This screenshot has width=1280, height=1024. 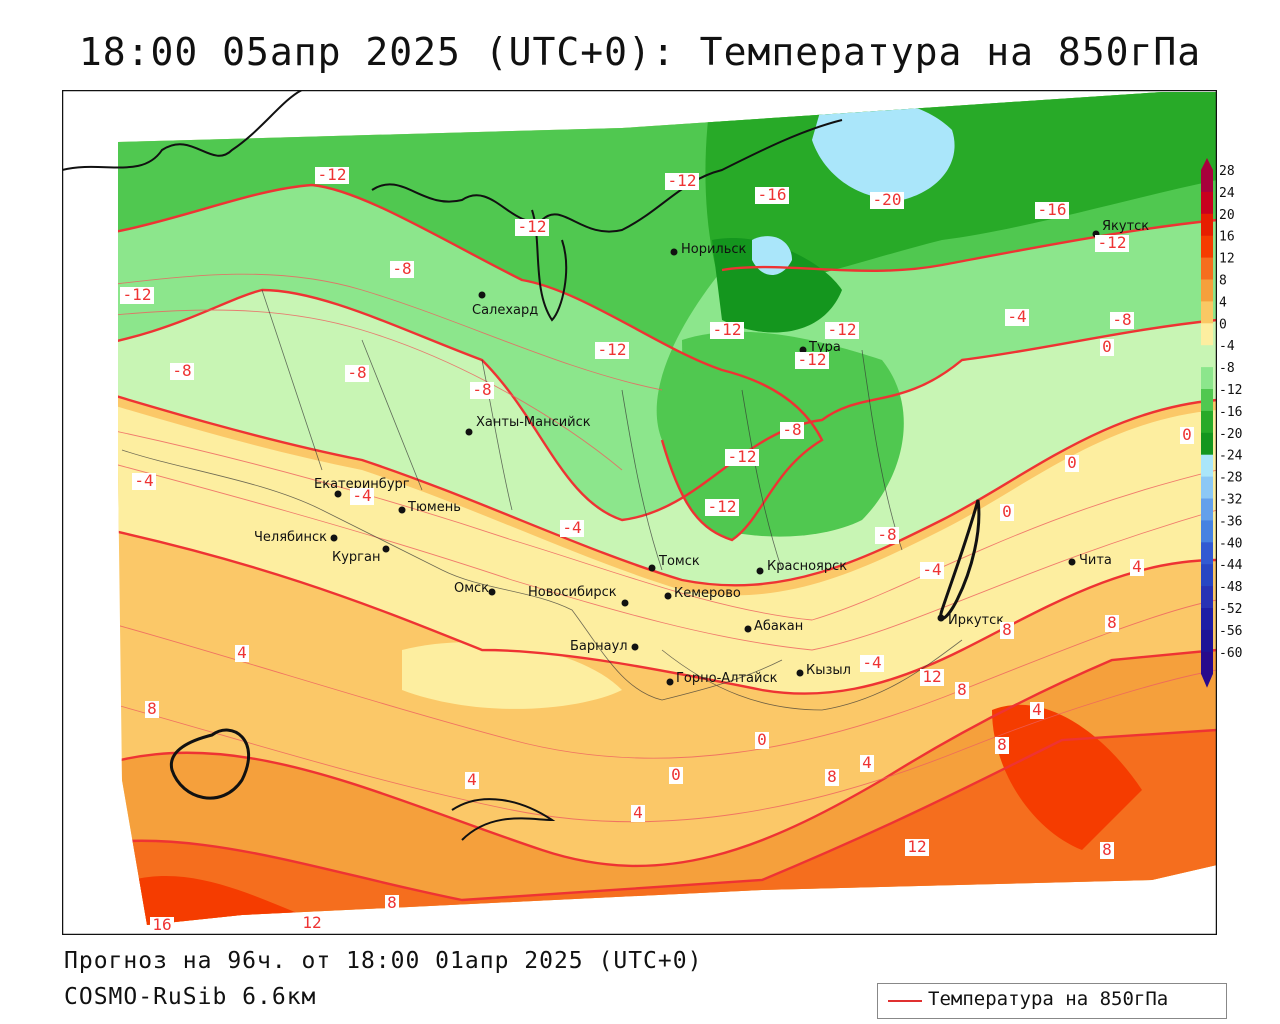 What do you see at coordinates (674, 563) in the screenshot?
I see `city-tomsk: Томск` at bounding box center [674, 563].